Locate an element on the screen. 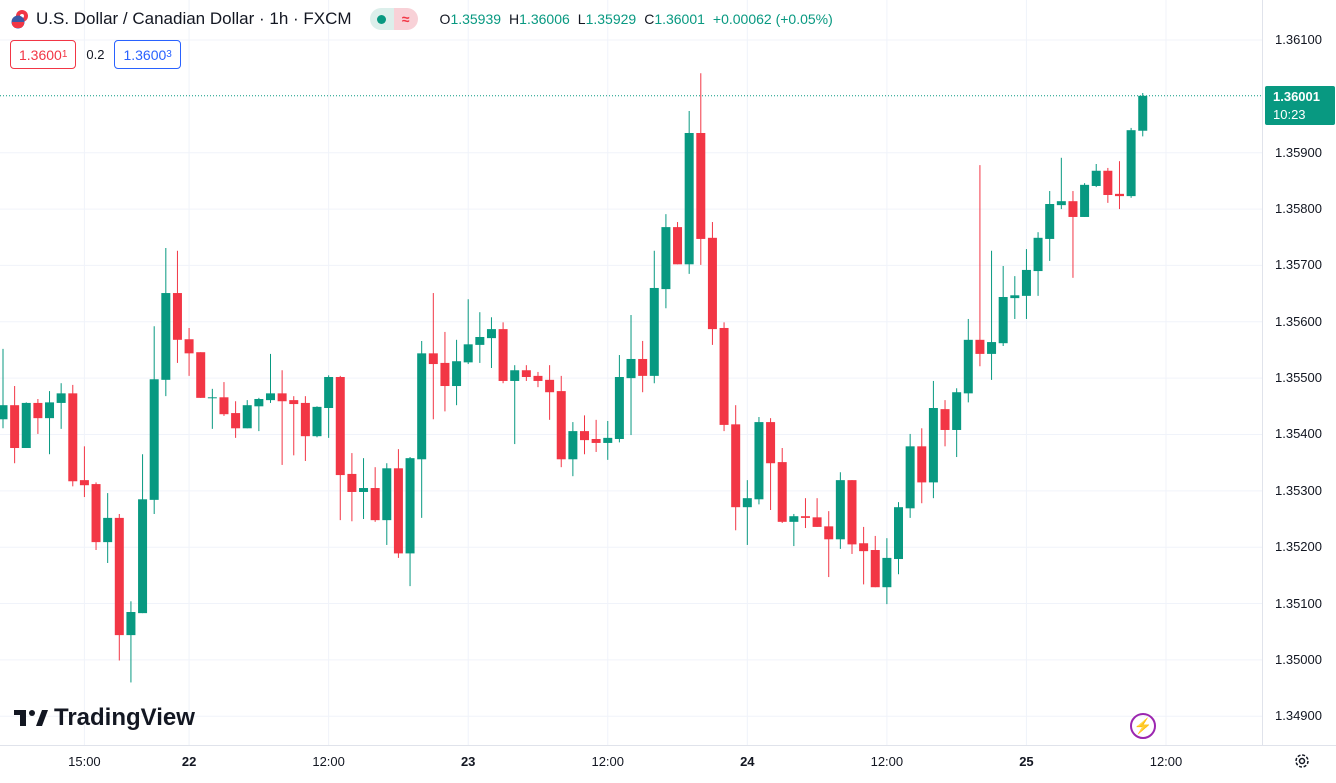  market-status: ≈ is located at coordinates (393, 19).